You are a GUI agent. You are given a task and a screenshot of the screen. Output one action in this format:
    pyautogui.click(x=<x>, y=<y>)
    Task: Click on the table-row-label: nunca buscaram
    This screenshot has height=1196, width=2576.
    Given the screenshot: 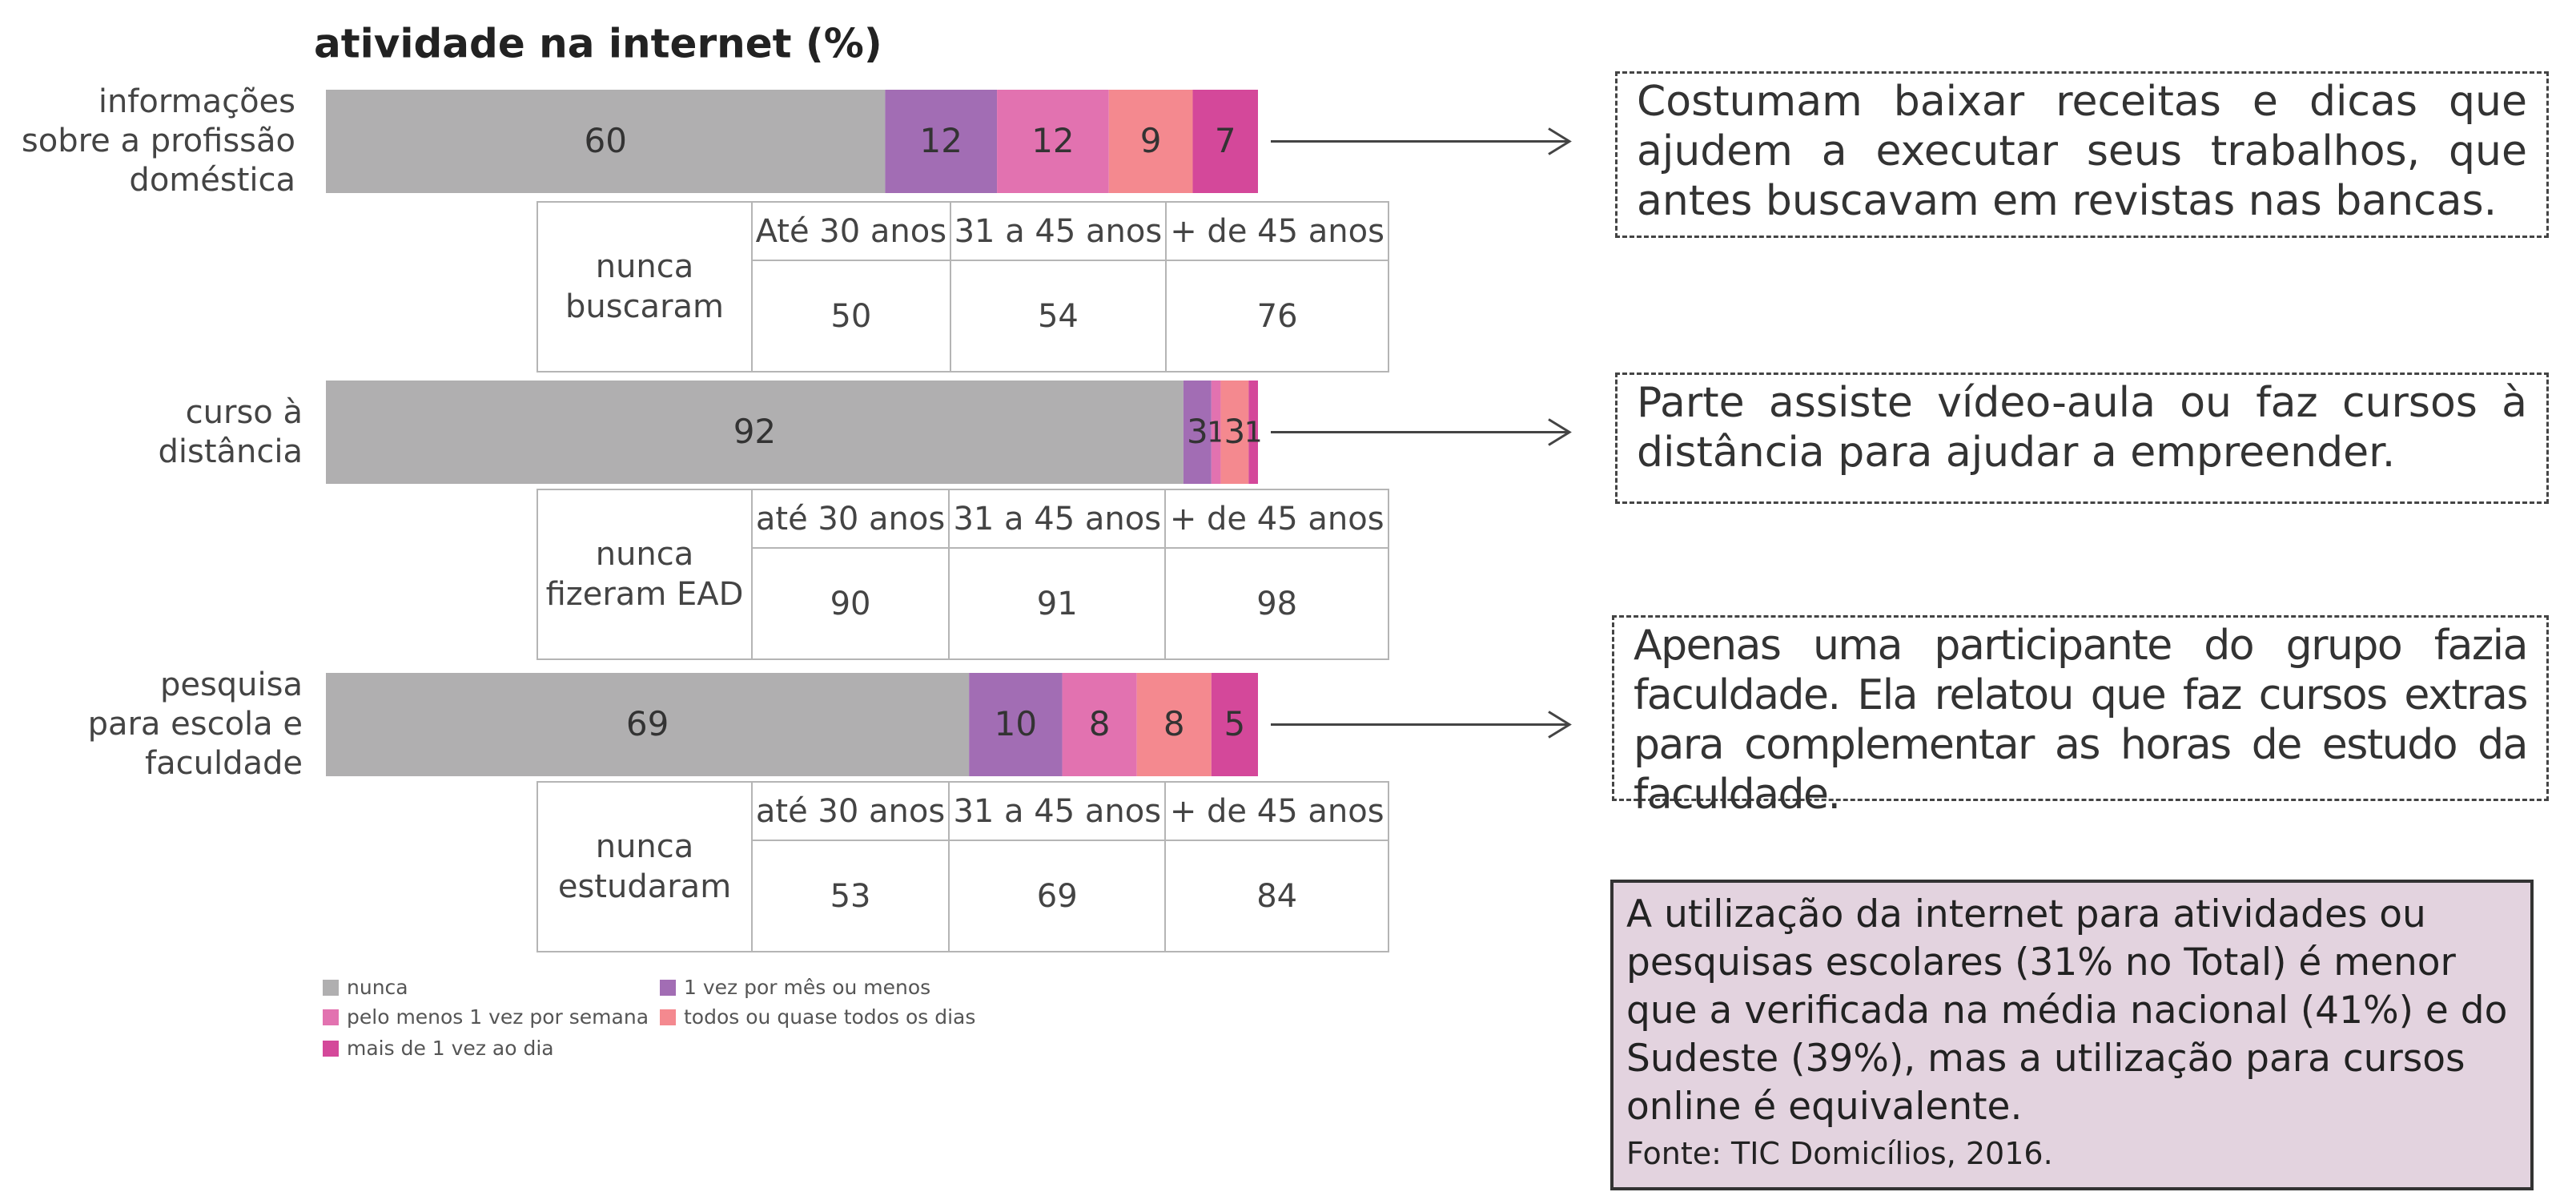 What is the action you would take?
    pyautogui.click(x=644, y=286)
    